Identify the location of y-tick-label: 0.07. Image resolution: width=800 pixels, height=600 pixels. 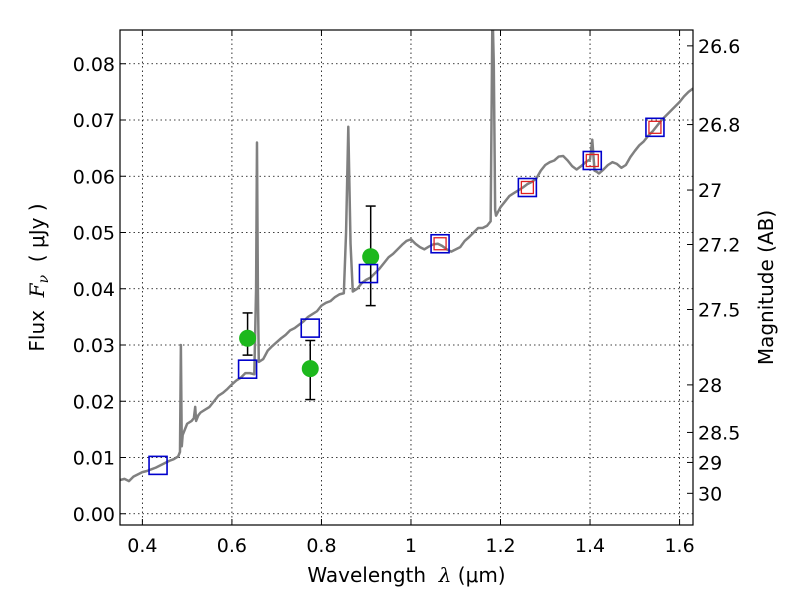
(94, 121).